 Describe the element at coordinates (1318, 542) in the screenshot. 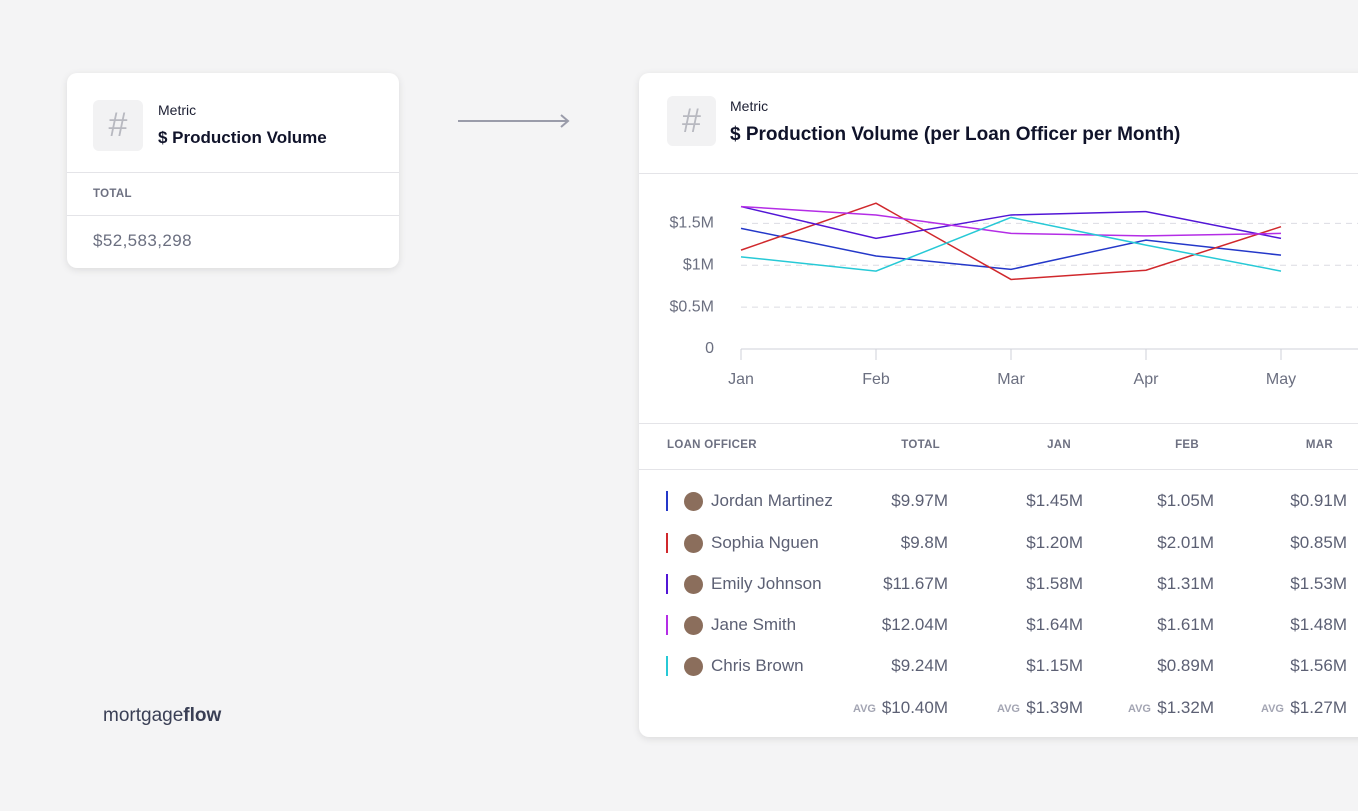

I see `cell: $0.85M` at that location.